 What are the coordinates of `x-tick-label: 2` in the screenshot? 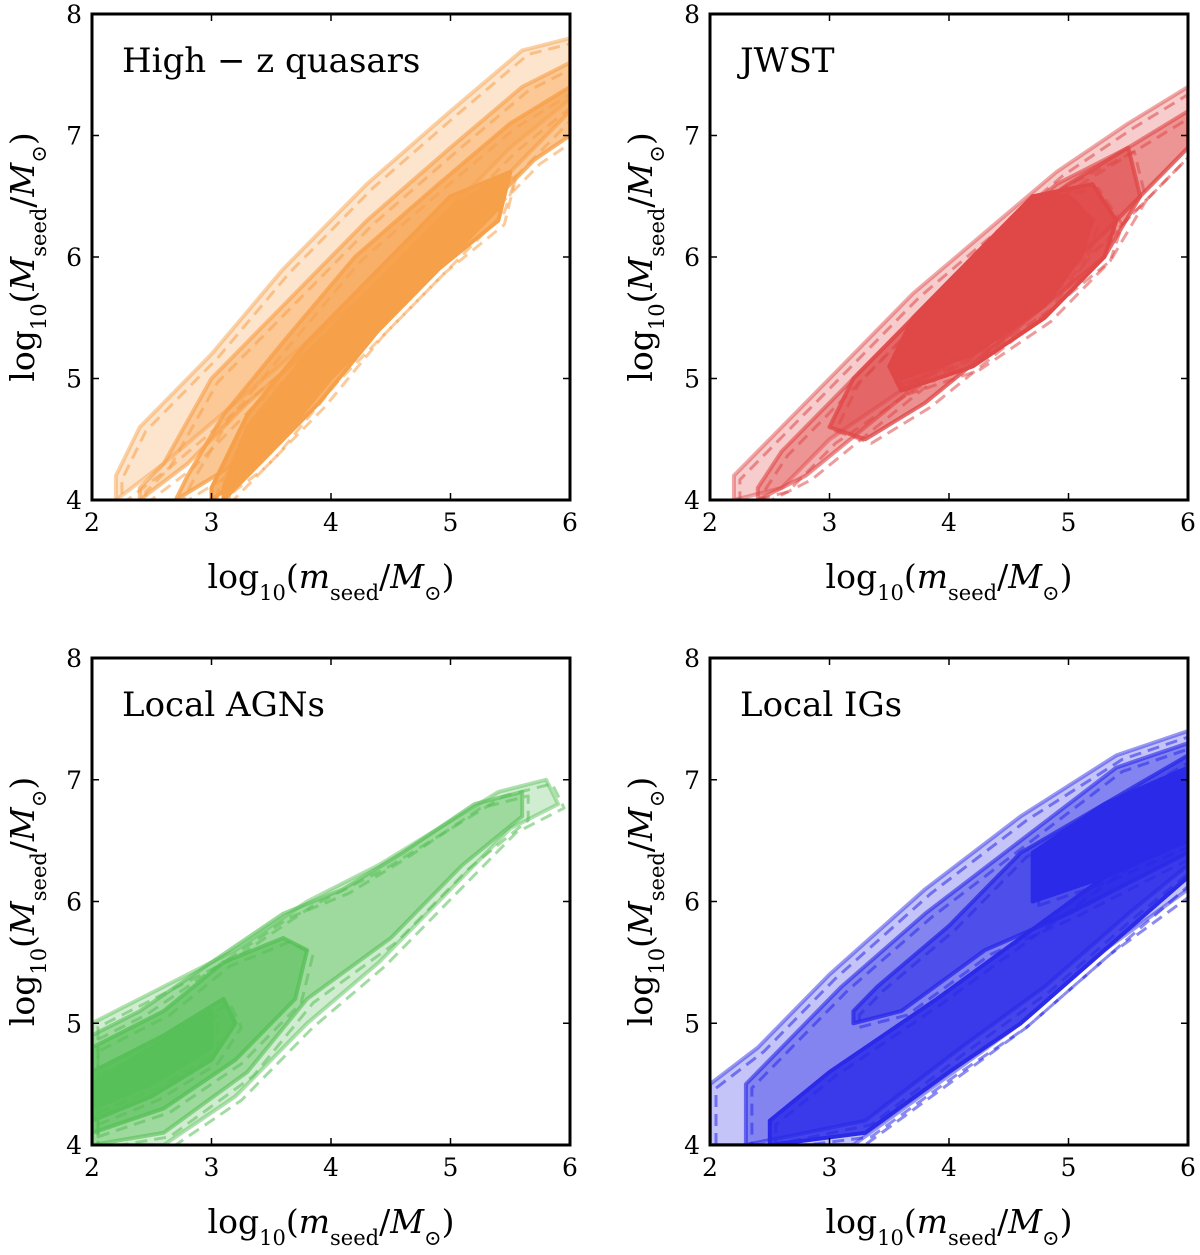 It's located at (710, 522).